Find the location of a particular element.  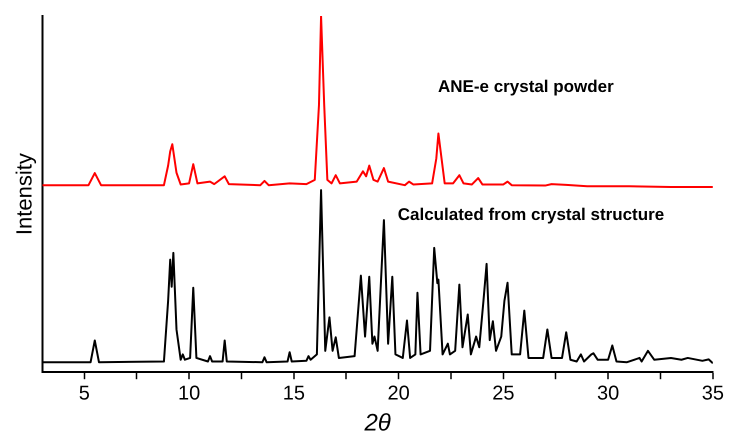

x-tick-label: 20 is located at coordinates (398, 393).